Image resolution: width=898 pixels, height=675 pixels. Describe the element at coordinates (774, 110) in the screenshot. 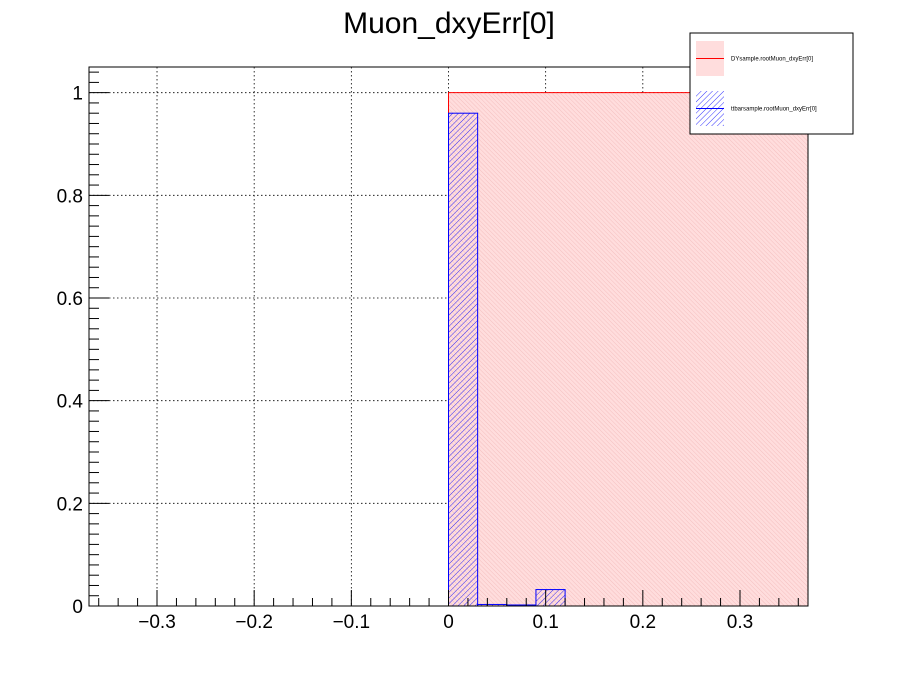

I see `legend-label-ttbar: ttbarsample.rootMuon_dxyErr[0]` at that location.